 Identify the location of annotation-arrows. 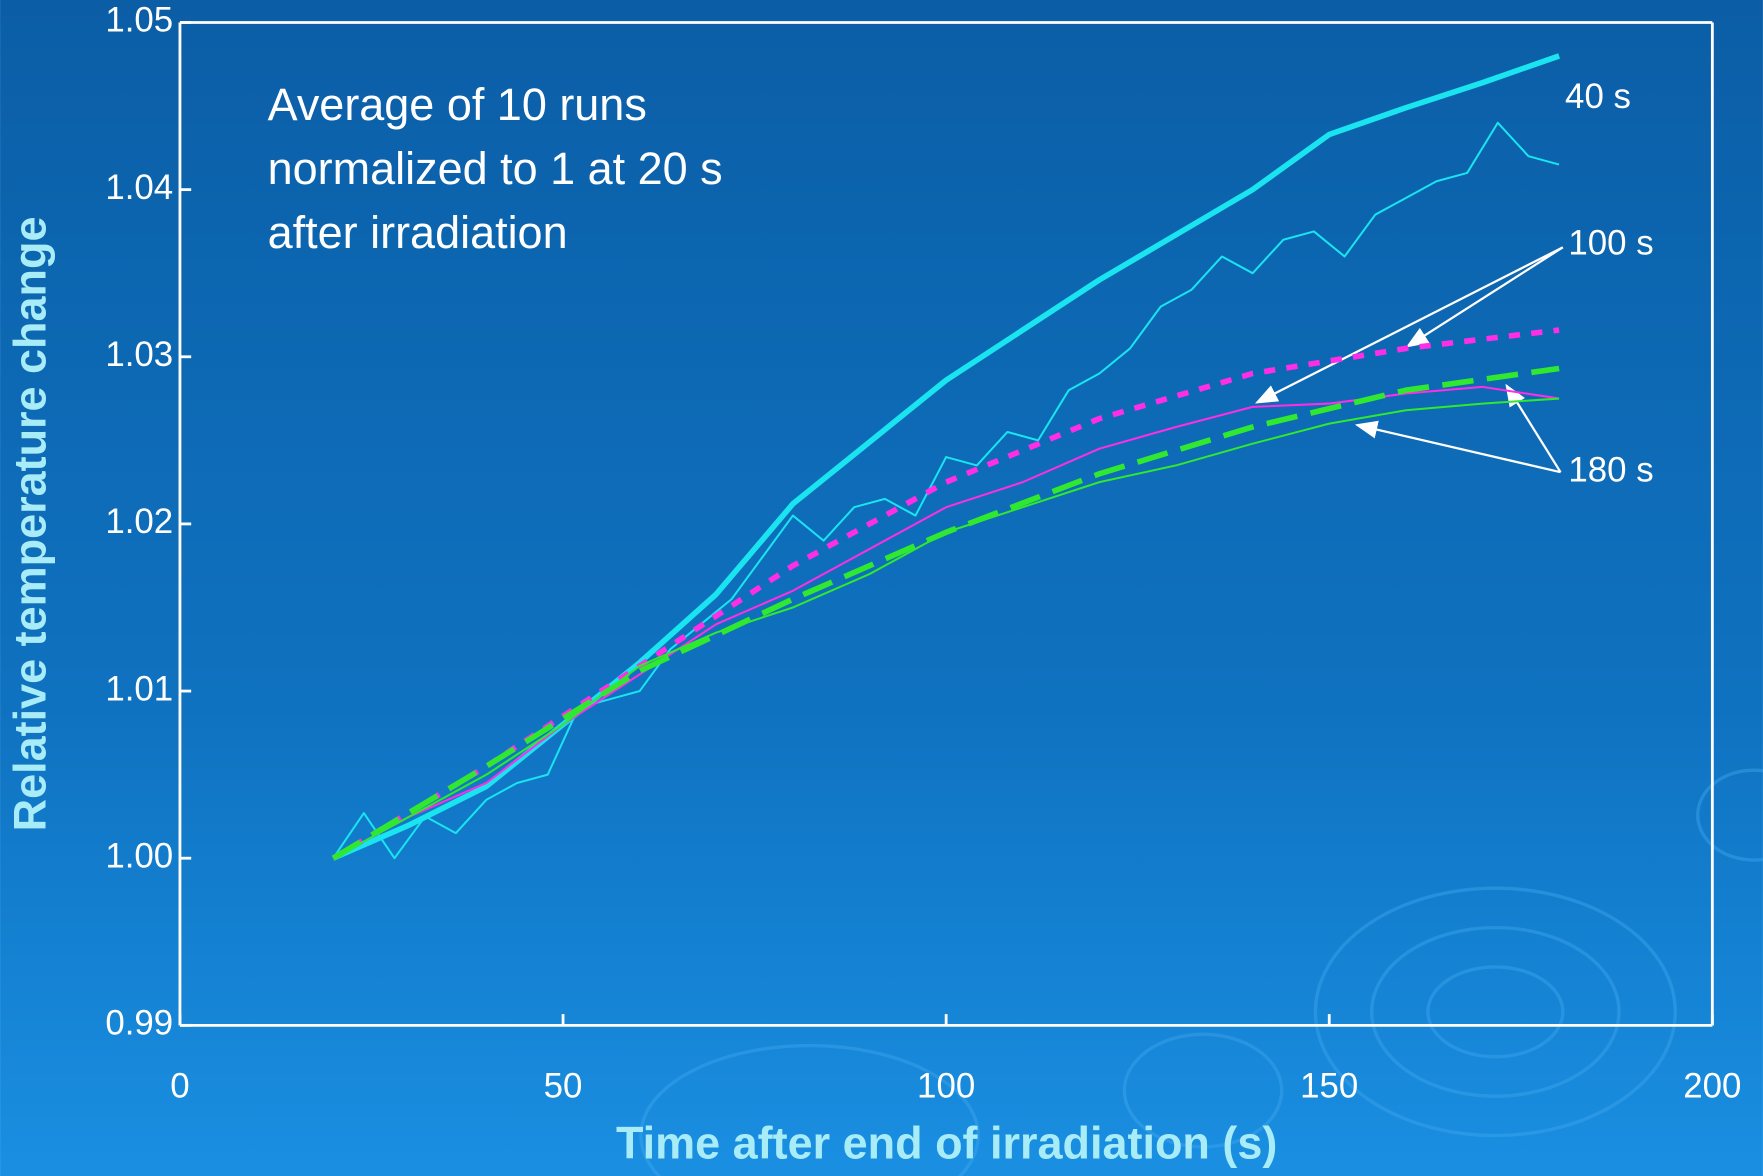
(1409, 360).